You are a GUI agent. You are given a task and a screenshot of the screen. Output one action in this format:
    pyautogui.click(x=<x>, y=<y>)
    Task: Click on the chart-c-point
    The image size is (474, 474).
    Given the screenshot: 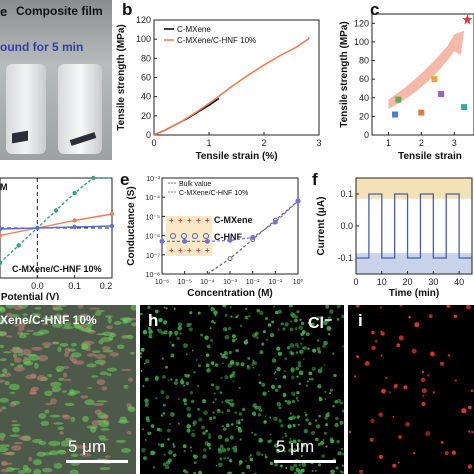 What is the action you would take?
    pyautogui.click(x=421, y=112)
    